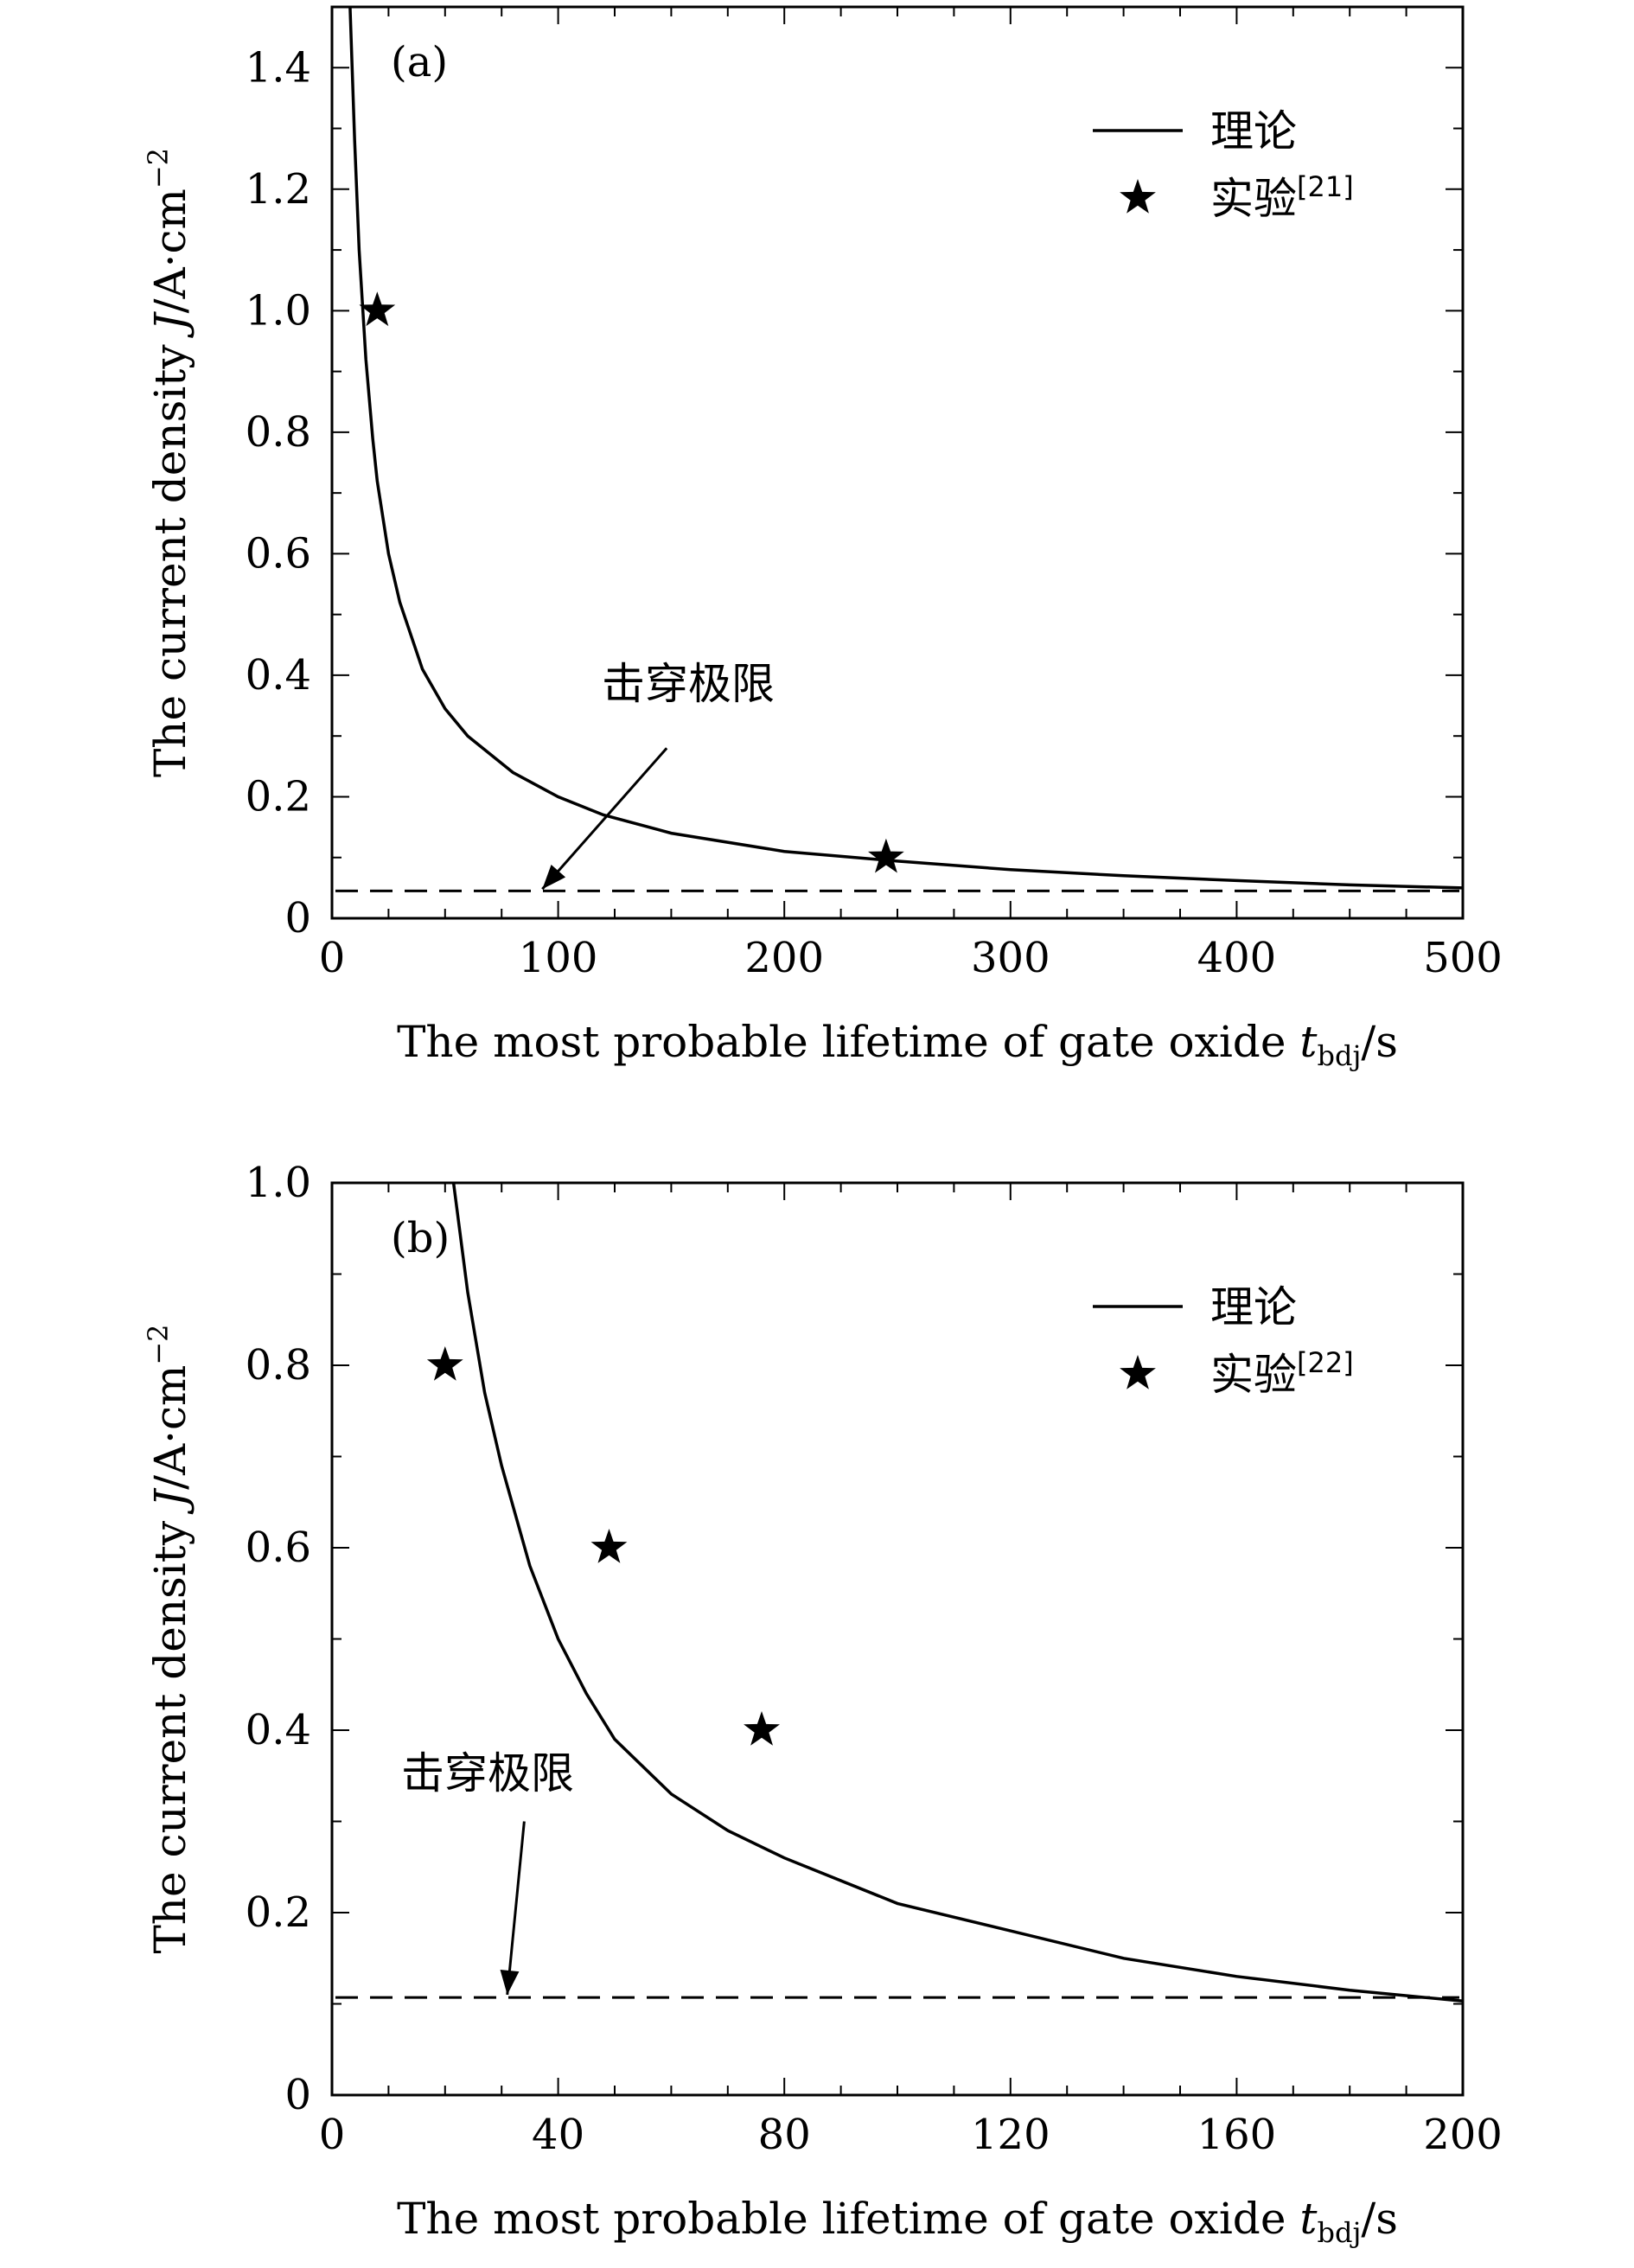 The width and height of the screenshot is (1634, 2268). Describe the element at coordinates (1237, 958) in the screenshot. I see `x-tick-label: 400` at that location.